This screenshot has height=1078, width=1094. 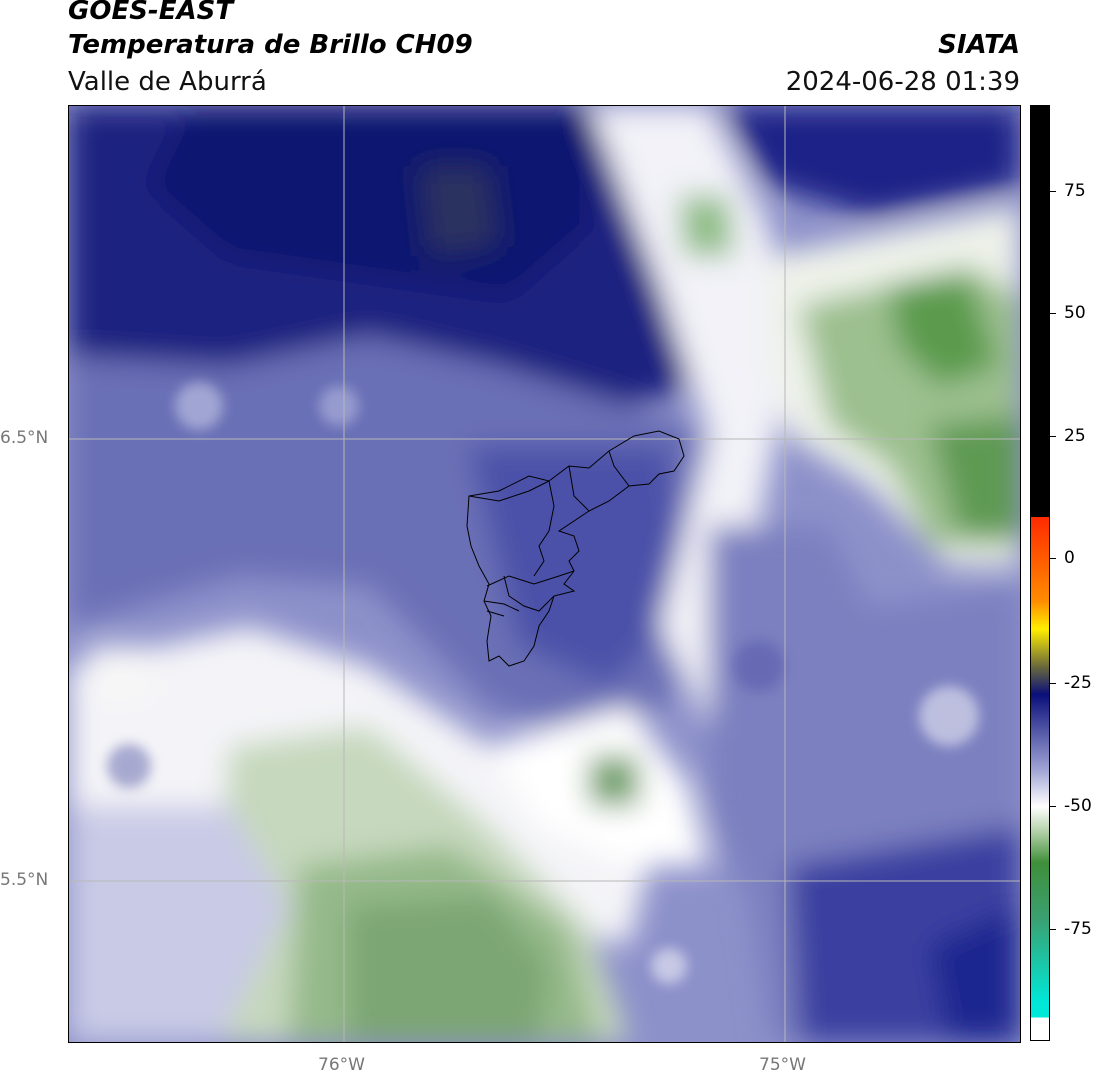 What do you see at coordinates (1075, 191) in the screenshot?
I see `colorbar-tick-label: 75` at bounding box center [1075, 191].